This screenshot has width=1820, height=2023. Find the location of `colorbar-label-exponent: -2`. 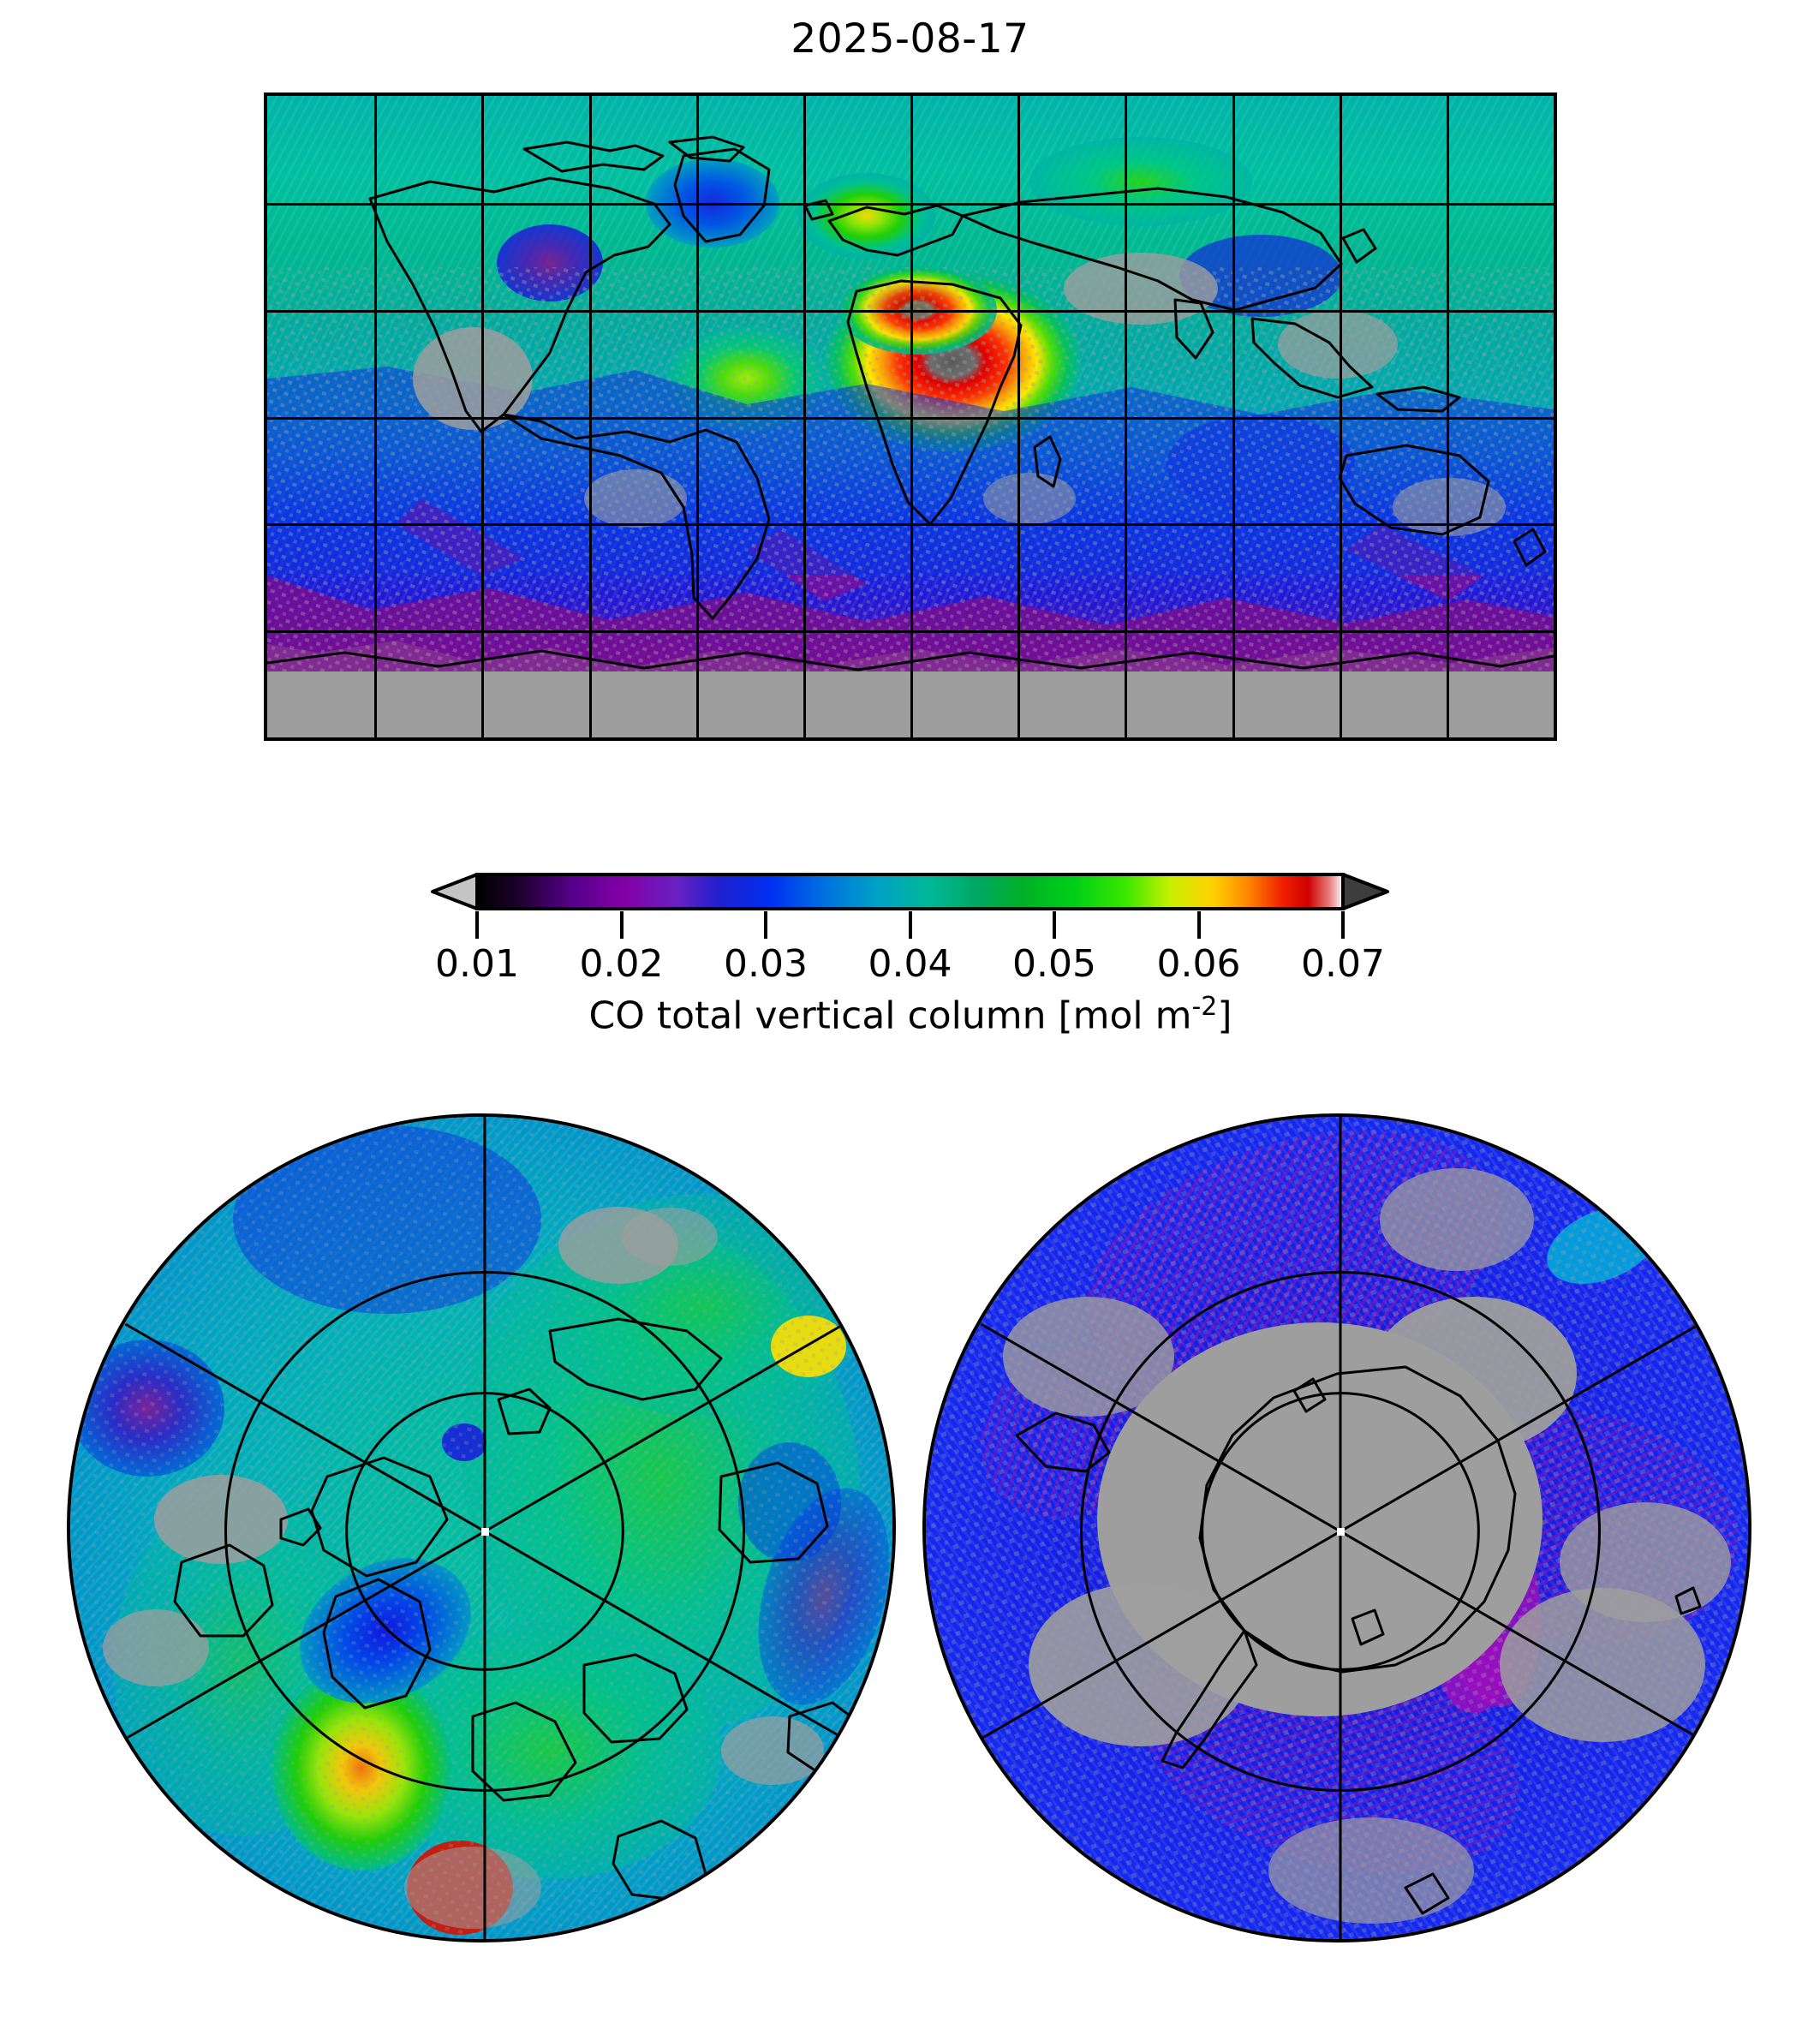

colorbar-label-exponent: -2 is located at coordinates (1204, 1007).